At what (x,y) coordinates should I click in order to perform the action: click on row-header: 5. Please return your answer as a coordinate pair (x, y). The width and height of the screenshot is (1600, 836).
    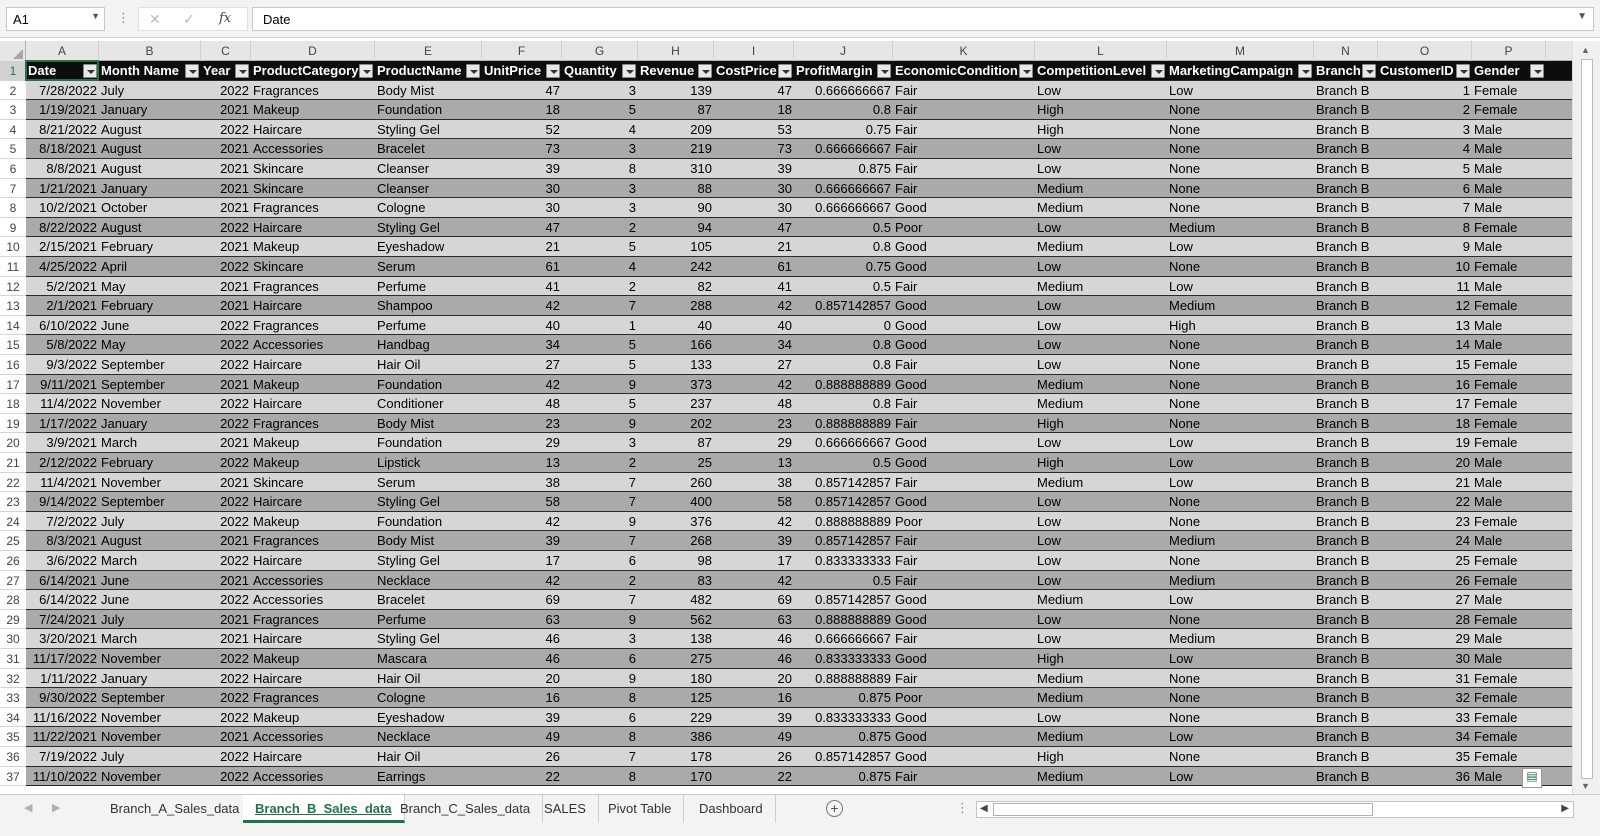
    Looking at the image, I should click on (13, 149).